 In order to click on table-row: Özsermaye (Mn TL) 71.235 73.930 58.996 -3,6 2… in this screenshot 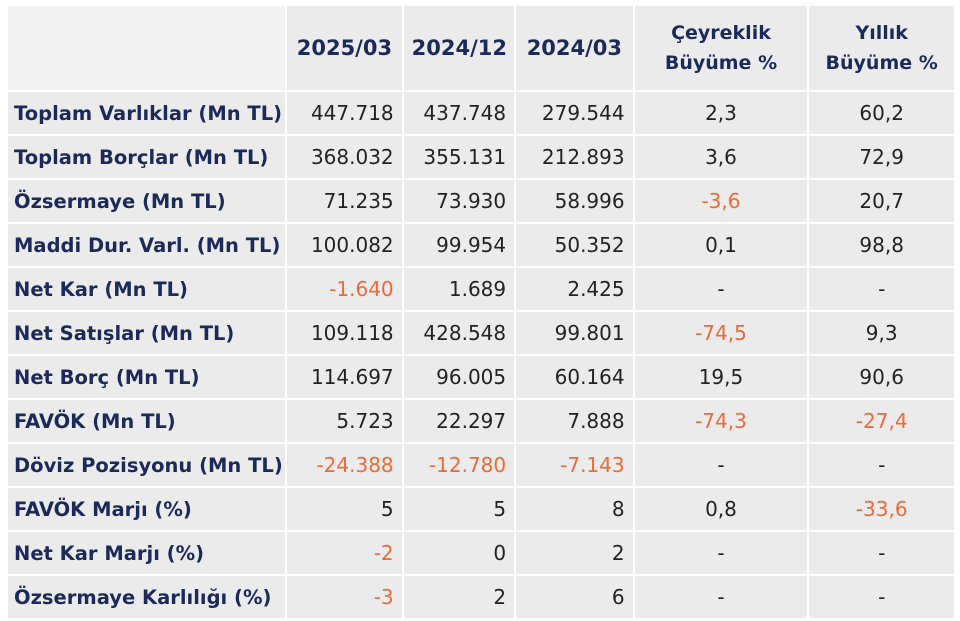, I will do `click(481, 201)`.